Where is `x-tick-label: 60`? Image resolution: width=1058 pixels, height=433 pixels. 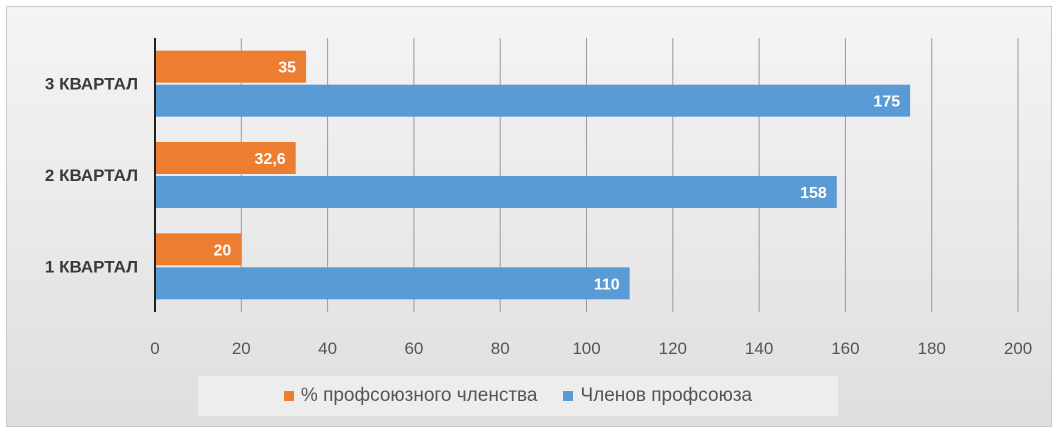
x-tick-label: 60 is located at coordinates (413, 348).